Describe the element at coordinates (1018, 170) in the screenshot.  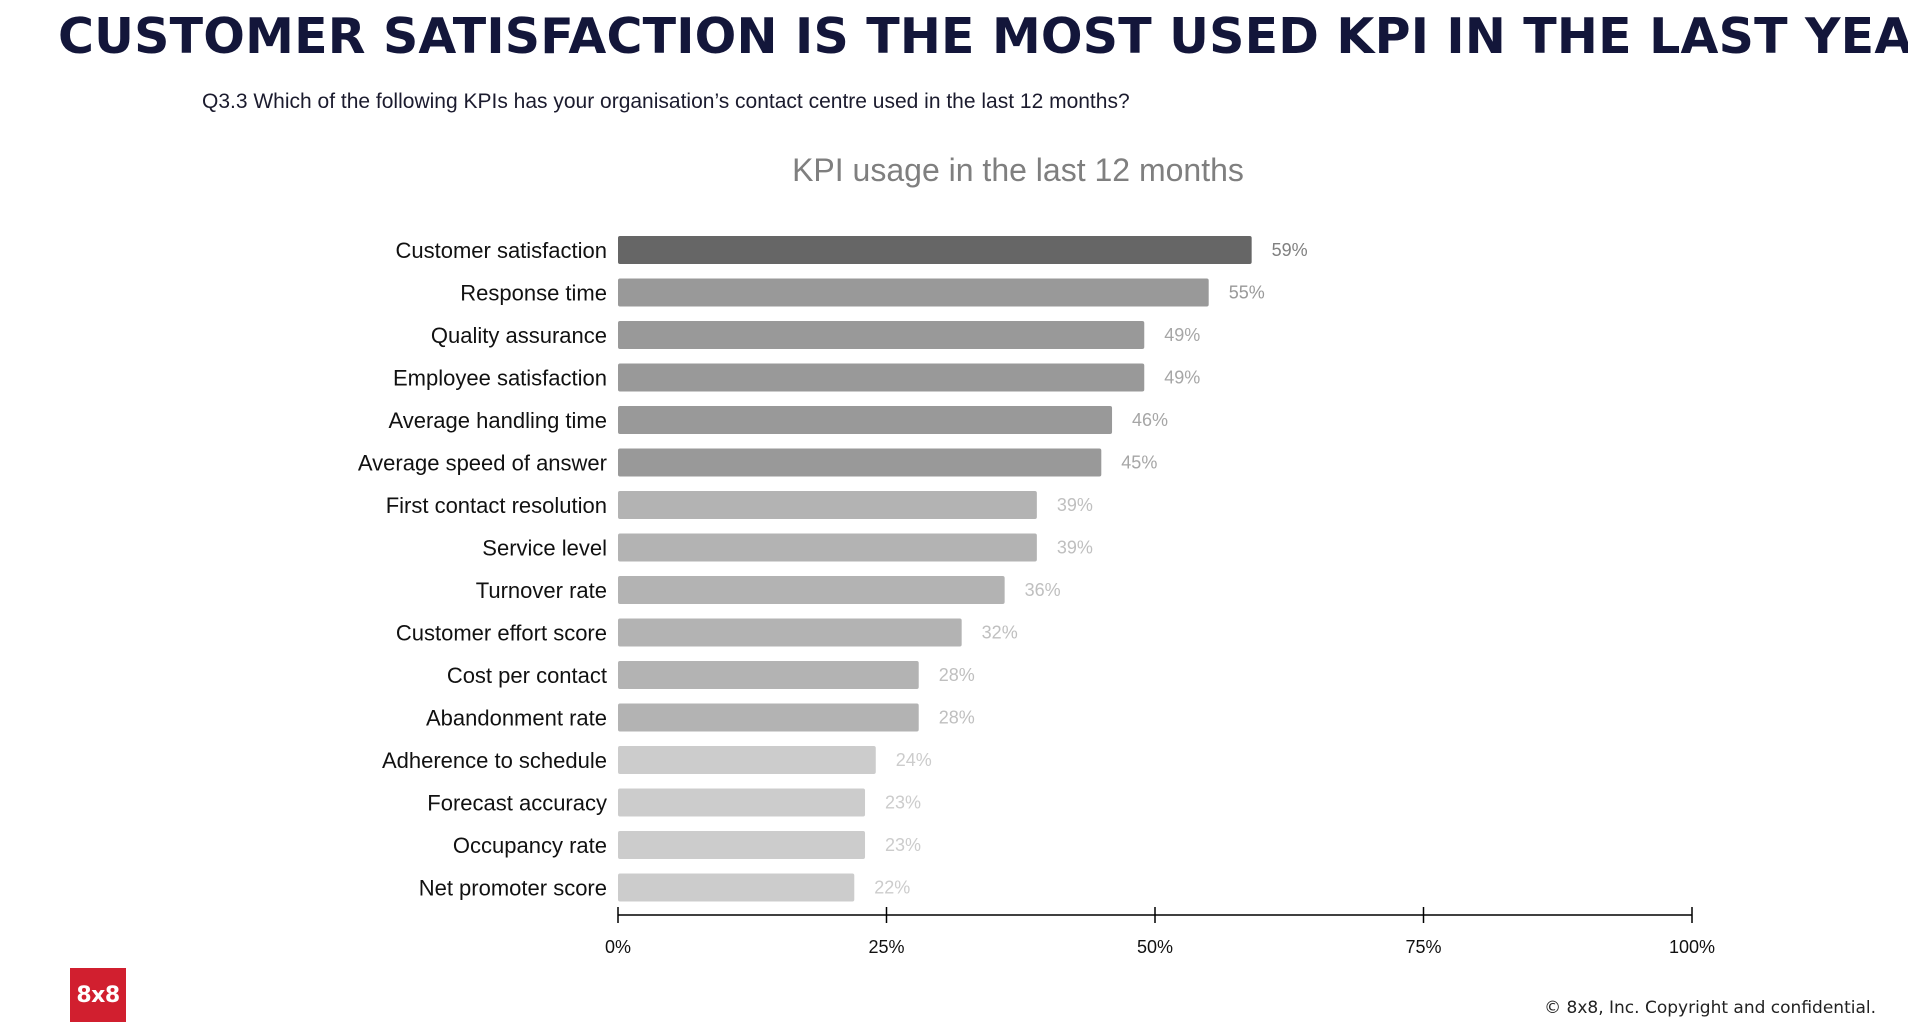
I see `chart-title: KPI usage in the last 12 months` at that location.